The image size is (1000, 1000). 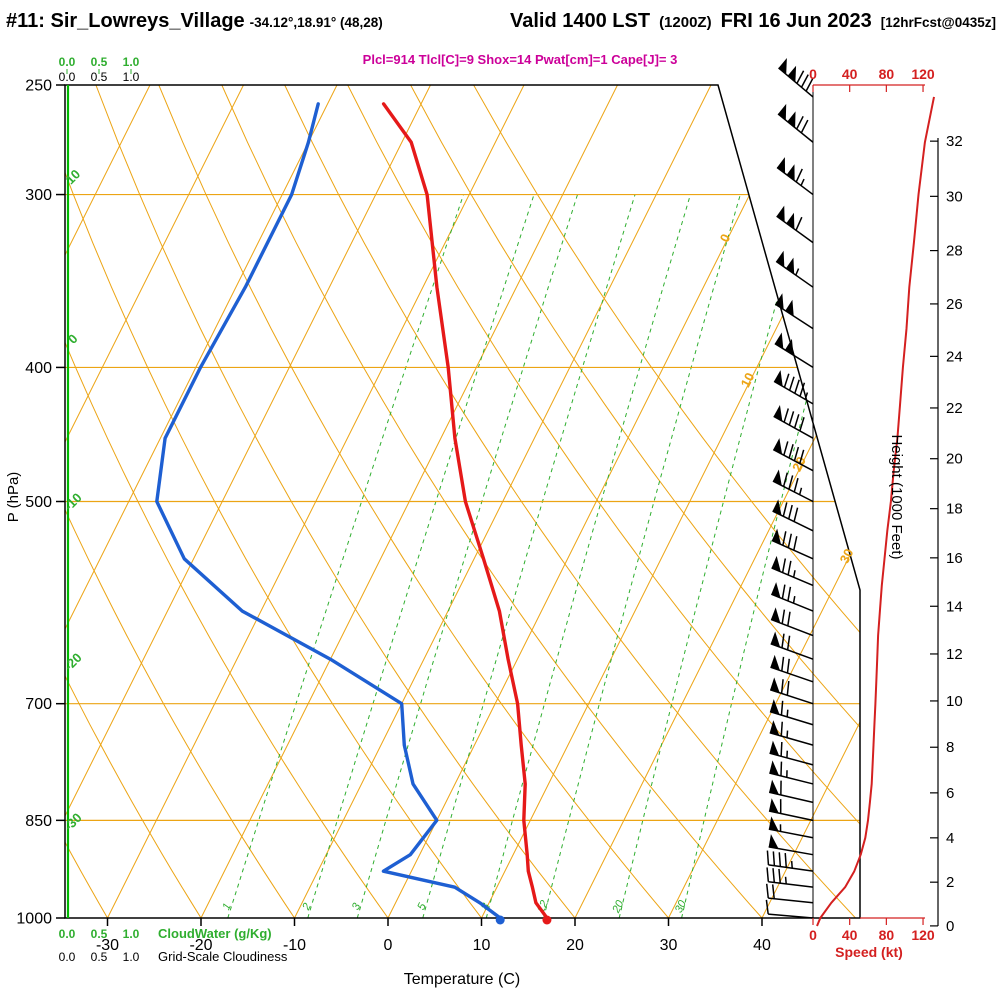 I want to click on height-tick-label: 16, so click(x=954, y=558).